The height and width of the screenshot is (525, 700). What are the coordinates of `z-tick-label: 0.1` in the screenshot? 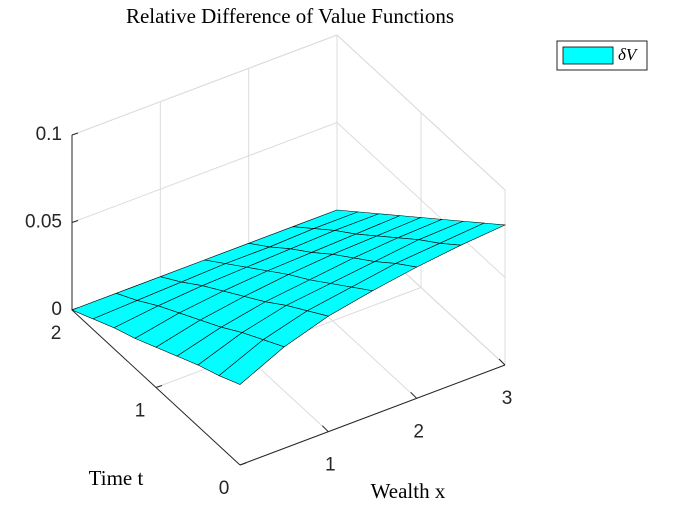 It's located at (49, 134).